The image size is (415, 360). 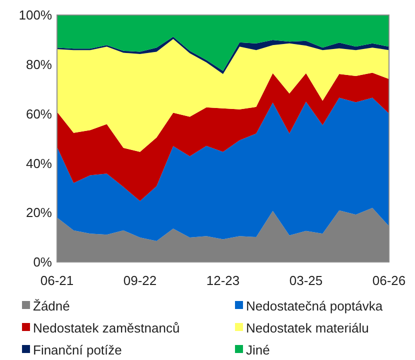 What do you see at coordinates (77, 350) in the screenshot?
I see `legend-label: Finanční potíže` at bounding box center [77, 350].